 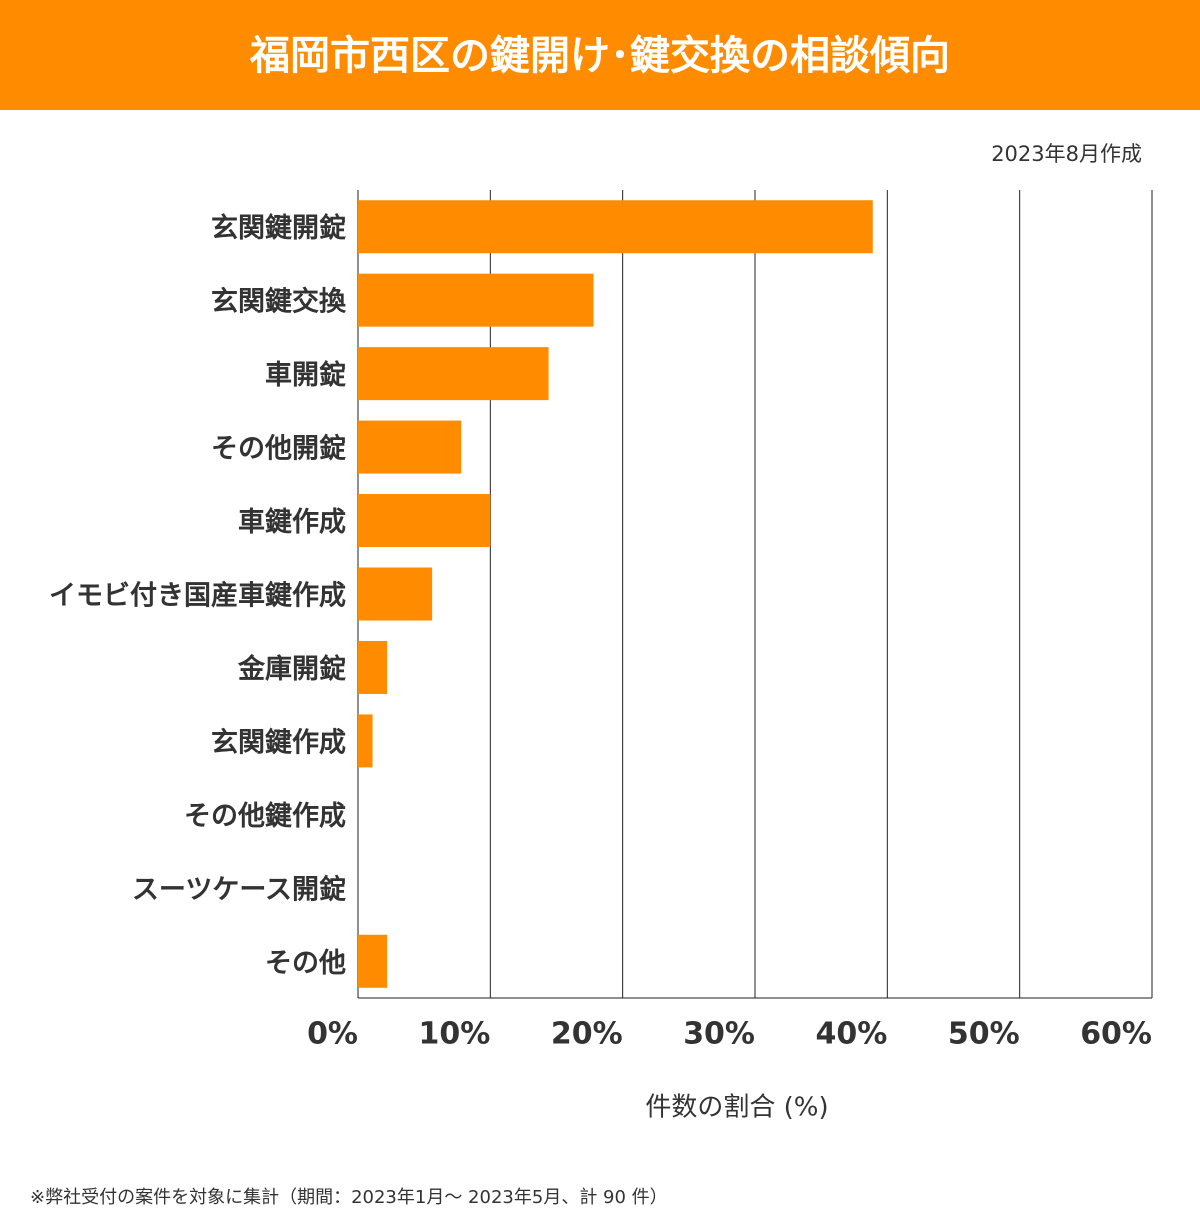 What do you see at coordinates (278, 449) in the screenshot?
I see `y-tick-label: その他開錠` at bounding box center [278, 449].